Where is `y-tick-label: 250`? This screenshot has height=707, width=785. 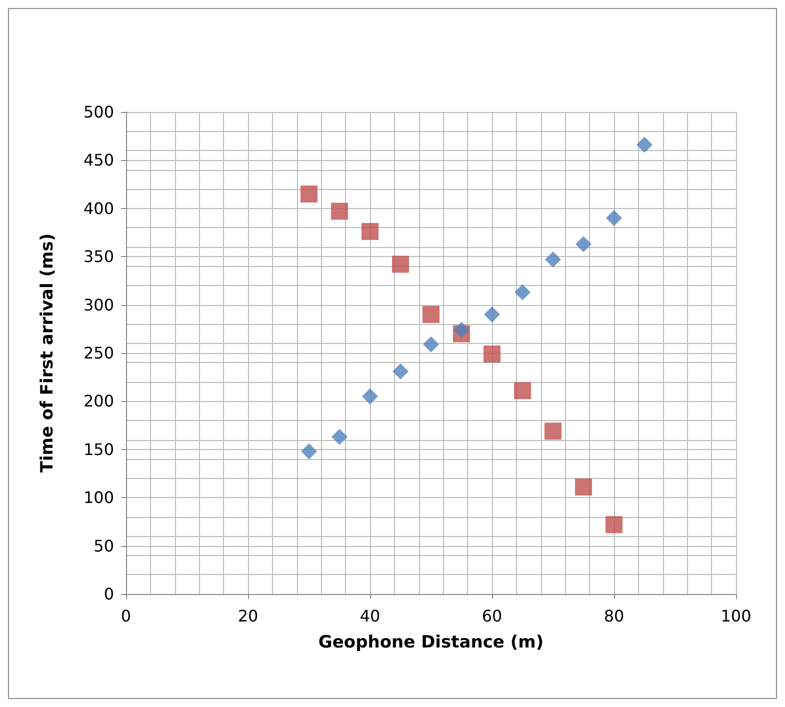 y-tick-label: 250 is located at coordinates (98, 353).